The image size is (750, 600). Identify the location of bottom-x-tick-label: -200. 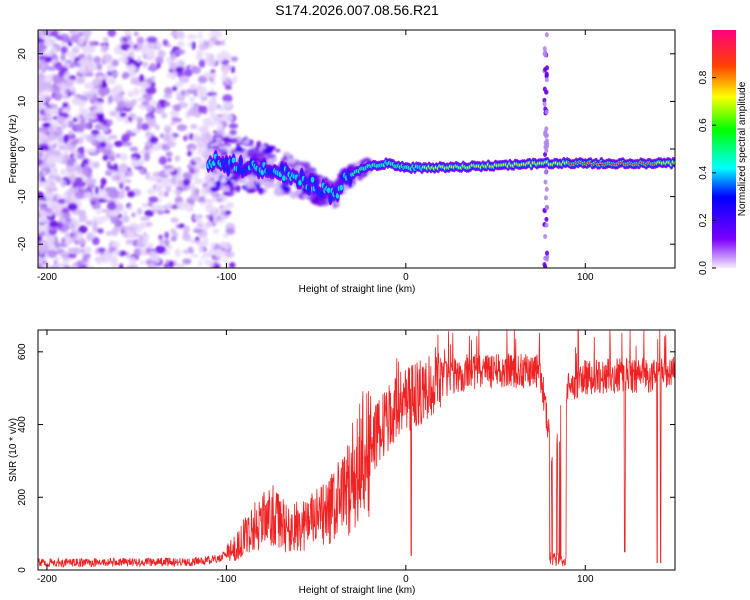
(47, 579).